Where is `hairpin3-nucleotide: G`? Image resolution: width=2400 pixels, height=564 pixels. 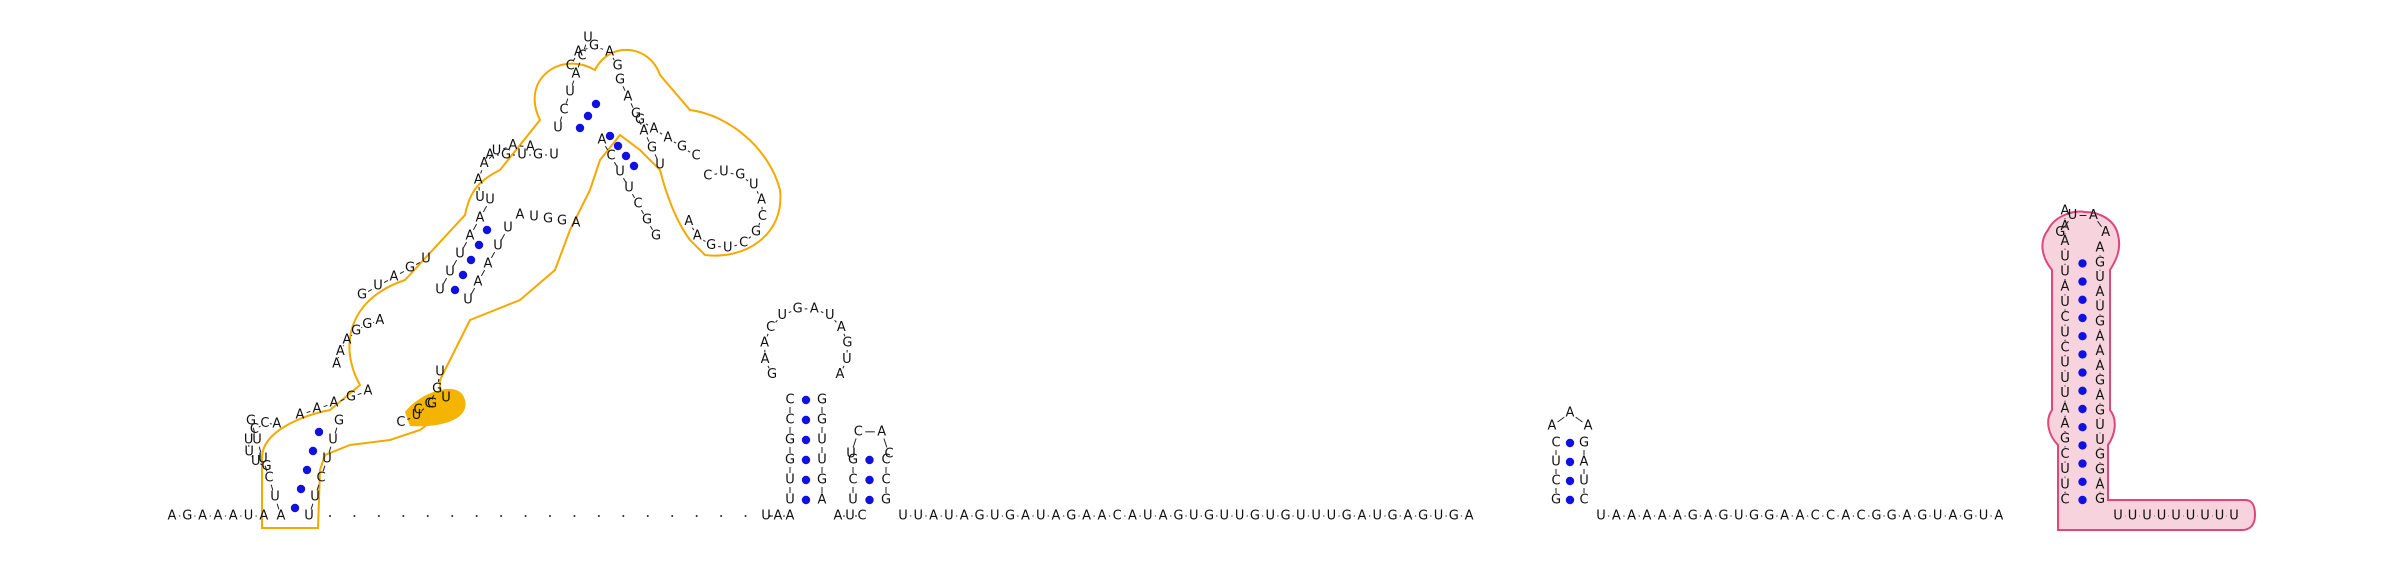
hairpin3-nucleotide: G is located at coordinates (1556, 500).